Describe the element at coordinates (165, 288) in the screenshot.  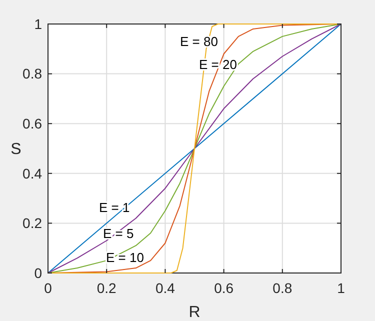
I see `x-tick-label: 0.4` at that location.